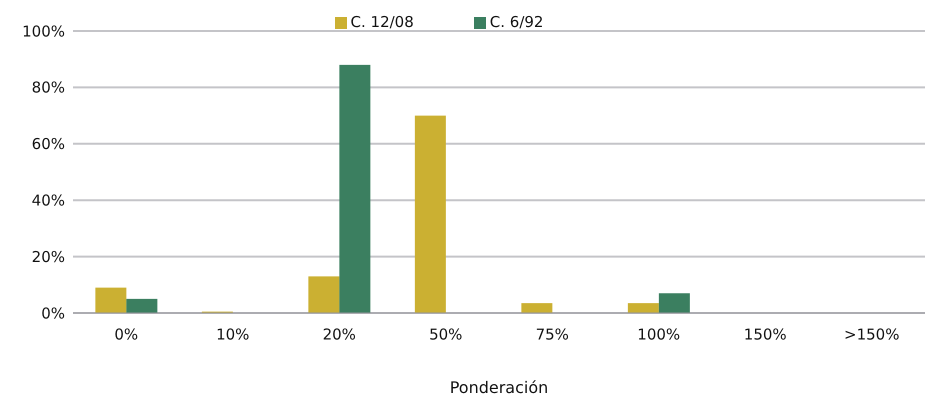 This screenshot has height=406, width=938. Describe the element at coordinates (48, 201) in the screenshot. I see `y-tick-label: 40%` at that location.